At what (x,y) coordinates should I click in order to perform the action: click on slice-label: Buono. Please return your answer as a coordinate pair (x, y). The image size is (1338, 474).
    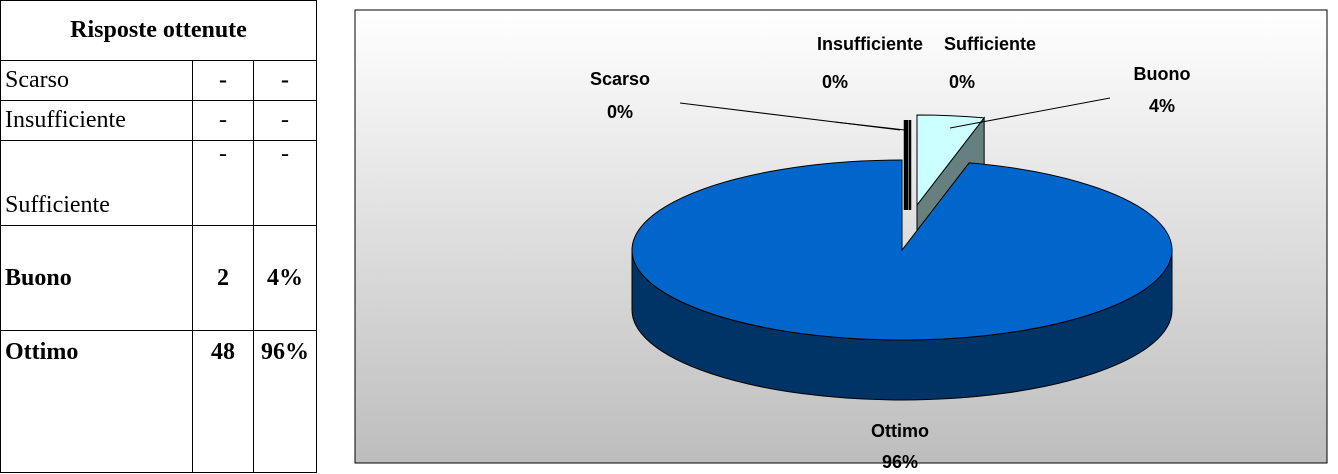
    Looking at the image, I should click on (1162, 74).